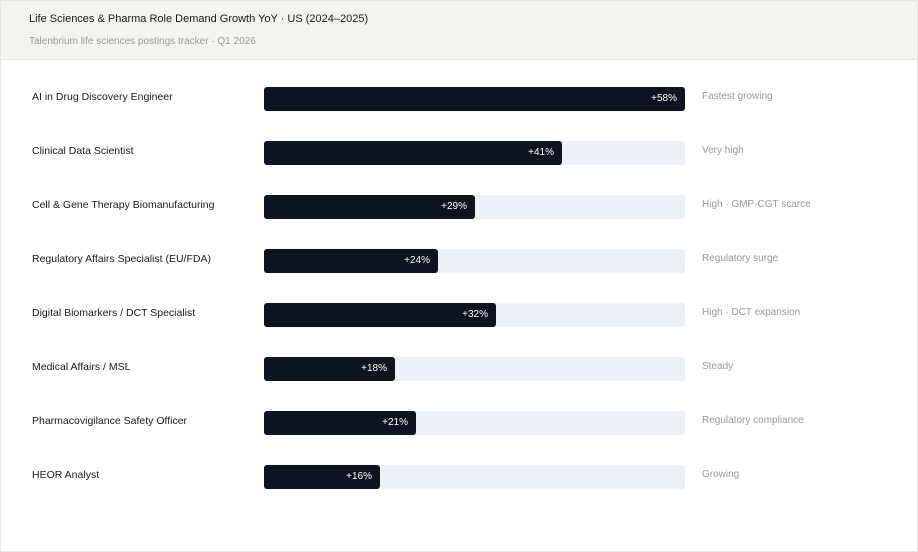 The height and width of the screenshot is (552, 918). I want to click on bar: +32%, so click(380, 315).